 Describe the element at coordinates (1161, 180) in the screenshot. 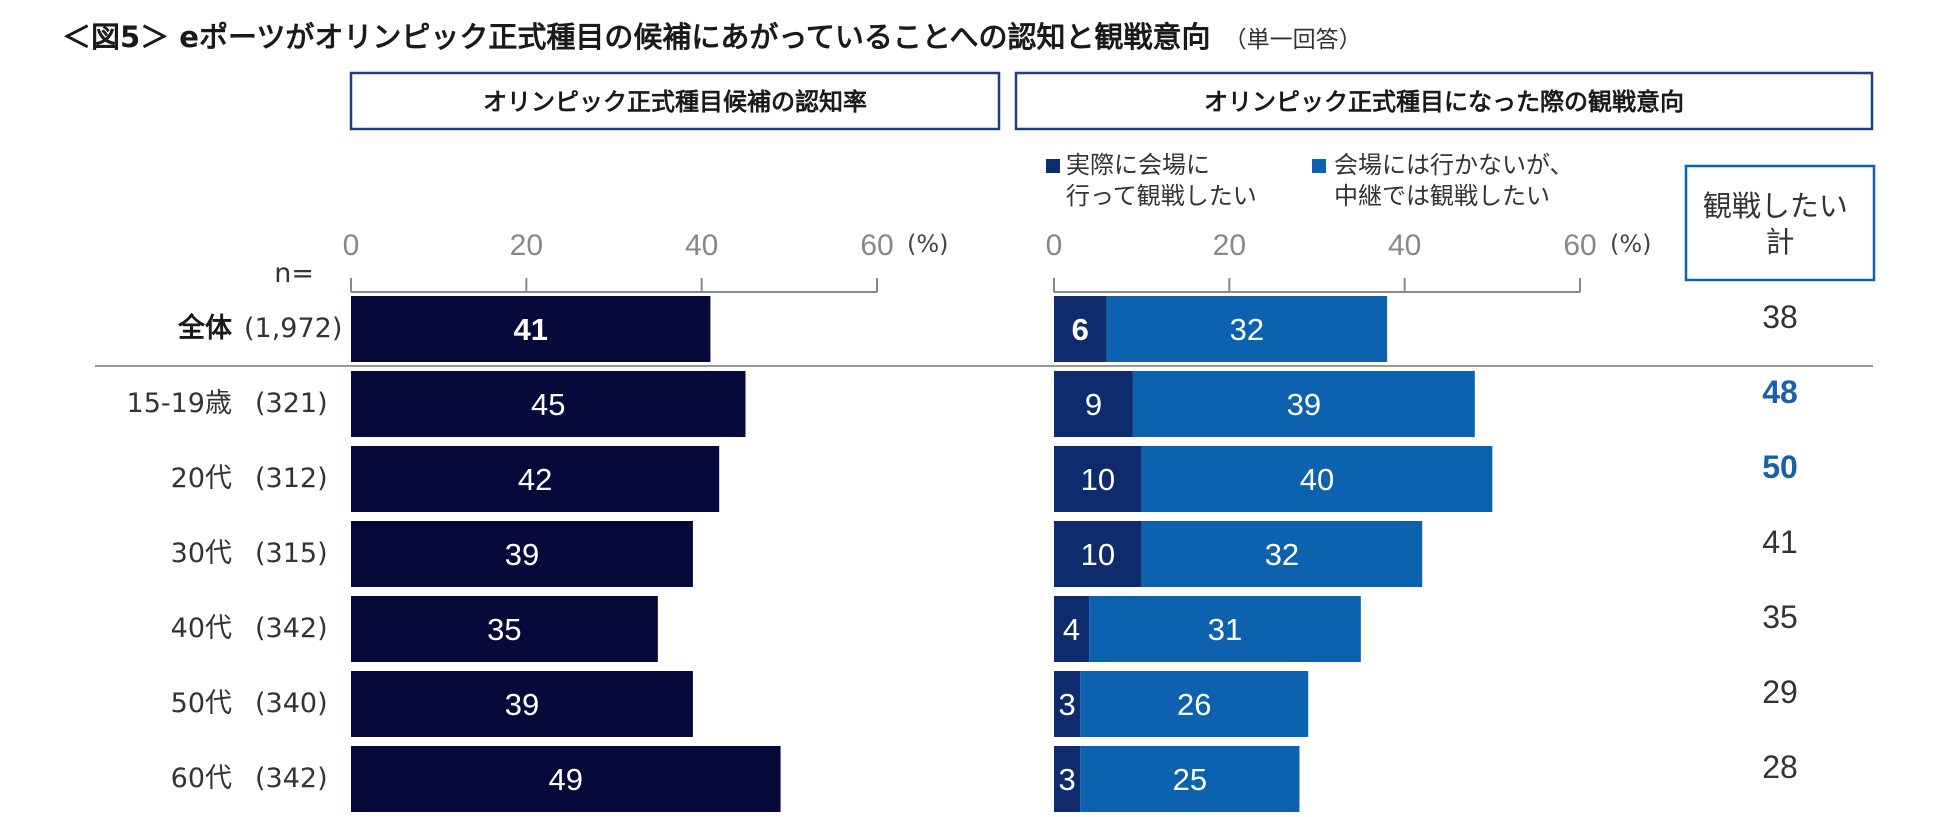

I see `legend-label-venue: 実際に会場に 行って観戦したい` at that location.